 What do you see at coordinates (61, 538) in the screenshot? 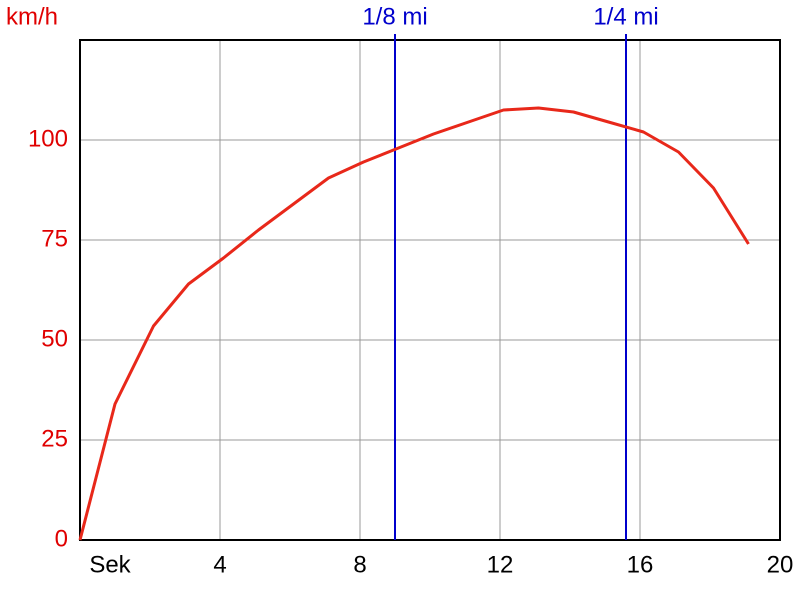
I see `y-tick-label: 0` at bounding box center [61, 538].